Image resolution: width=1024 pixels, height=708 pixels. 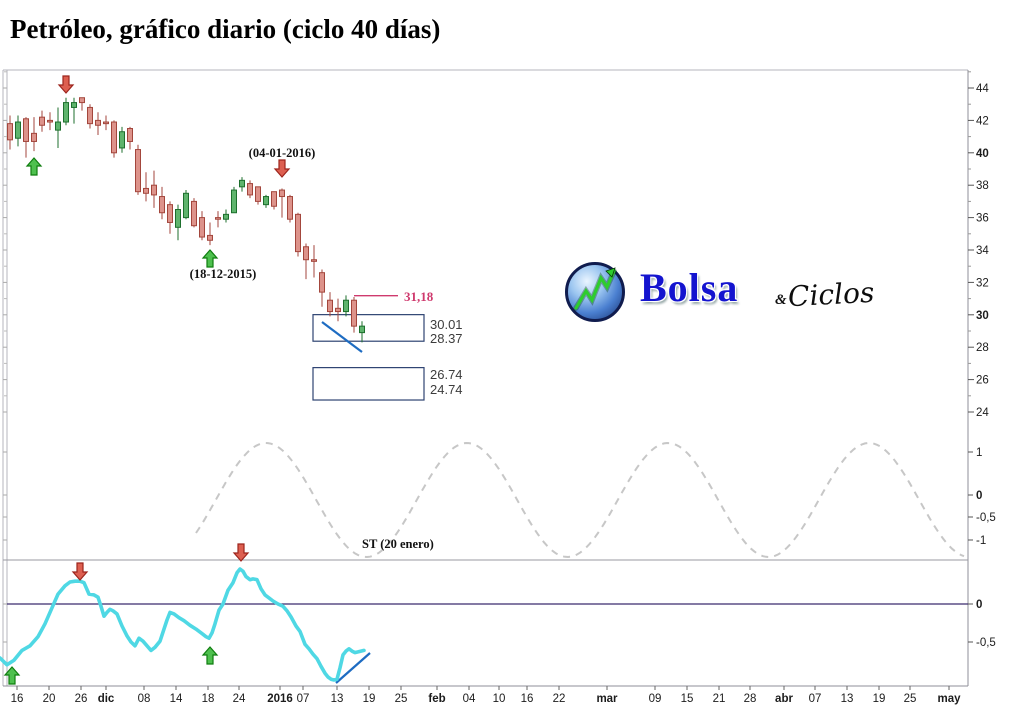 I want to click on brand-name: Bolsa, so click(x=689, y=287).